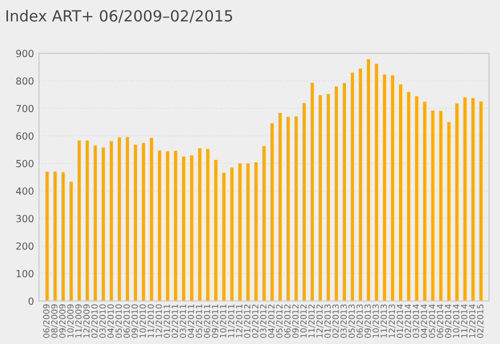 The width and height of the screenshot is (500, 344). Describe the element at coordinates (102, 321) in the screenshot. I see `x-tick-label: 03/2010` at that location.